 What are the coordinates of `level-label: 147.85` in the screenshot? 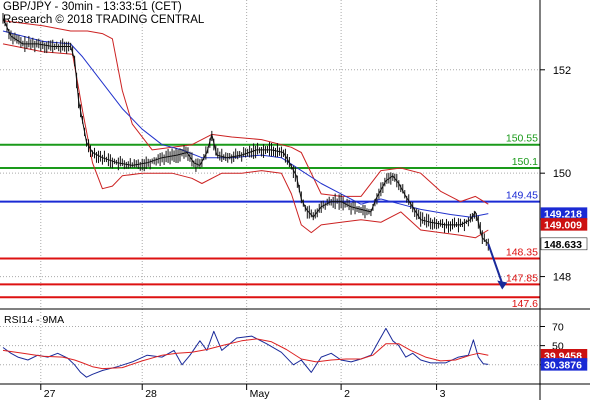 It's located at (522, 278).